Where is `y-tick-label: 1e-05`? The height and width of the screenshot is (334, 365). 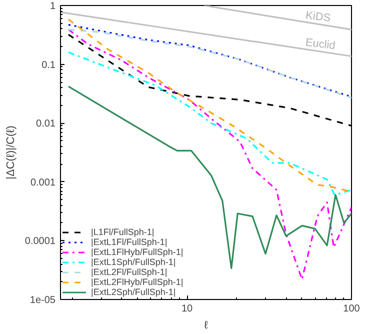 y-tick-label: 1e-05 is located at coordinates (43, 300).